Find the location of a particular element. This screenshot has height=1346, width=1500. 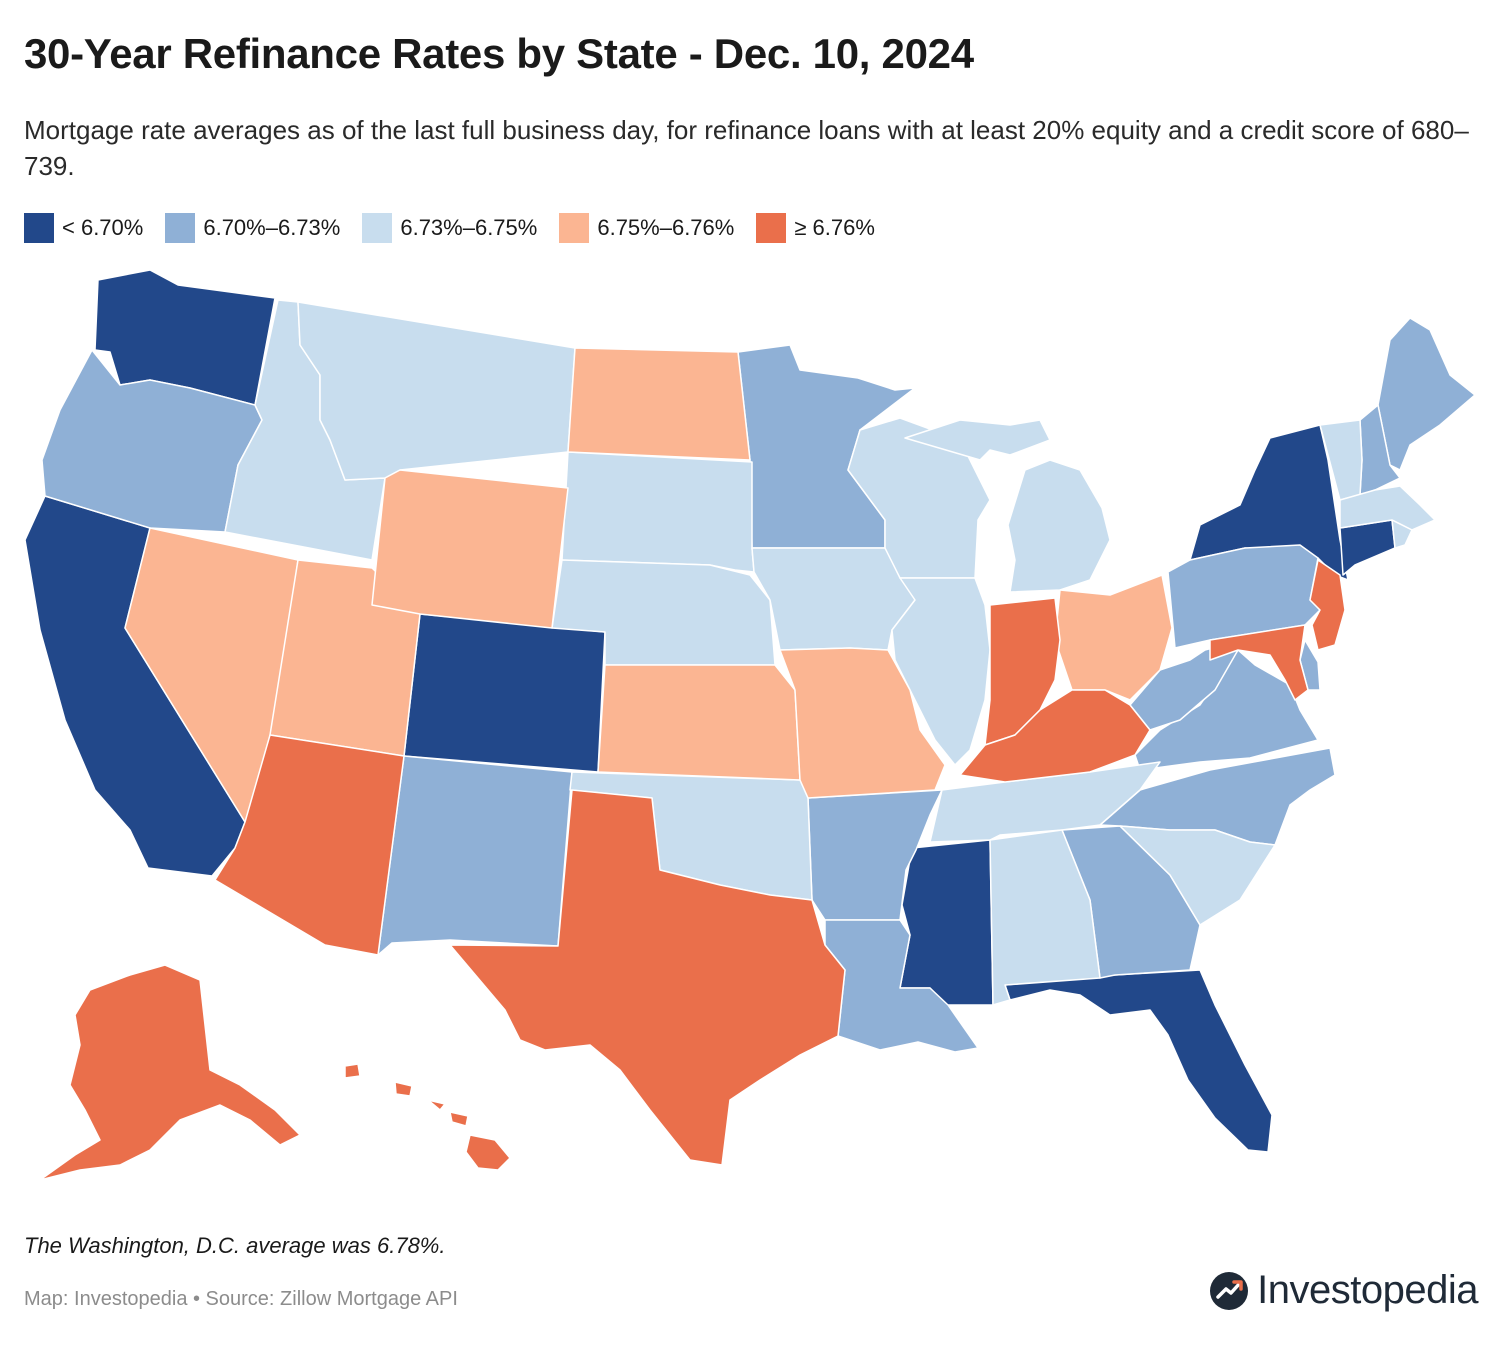

state-new-jersey is located at coordinates (1327, 605).